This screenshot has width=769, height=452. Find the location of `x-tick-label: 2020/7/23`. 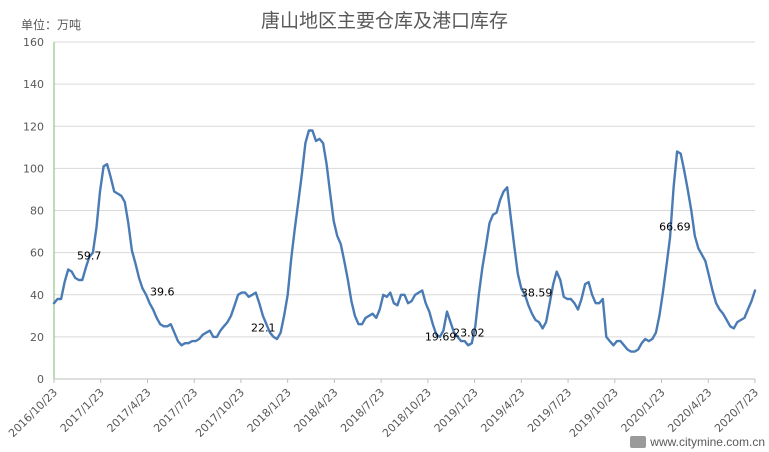

x-tick-label: 2020/7/23 is located at coordinates (736, 410).